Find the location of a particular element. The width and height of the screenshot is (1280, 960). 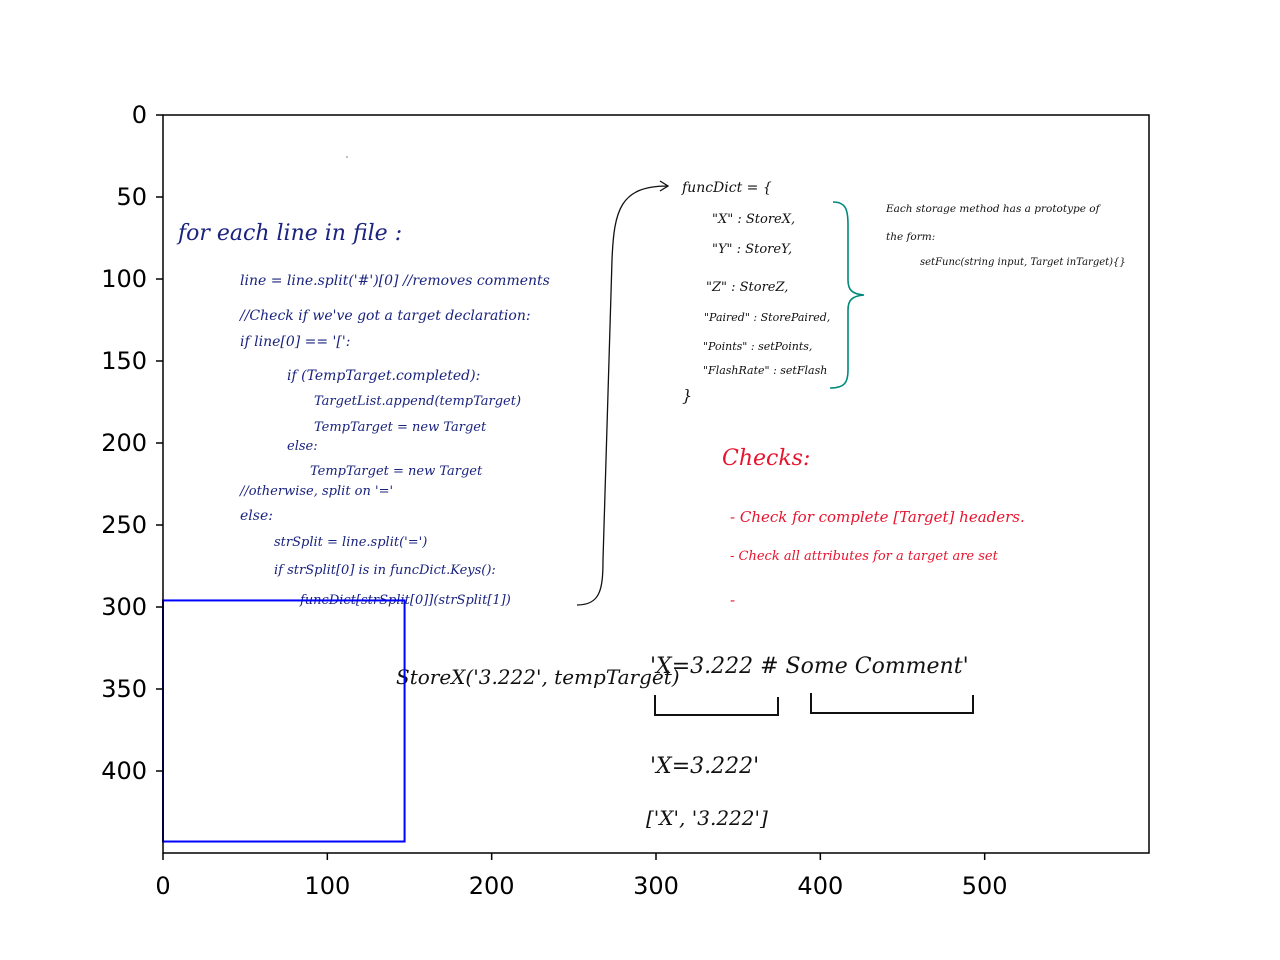

x-tick-label: 500 is located at coordinates (985, 886).